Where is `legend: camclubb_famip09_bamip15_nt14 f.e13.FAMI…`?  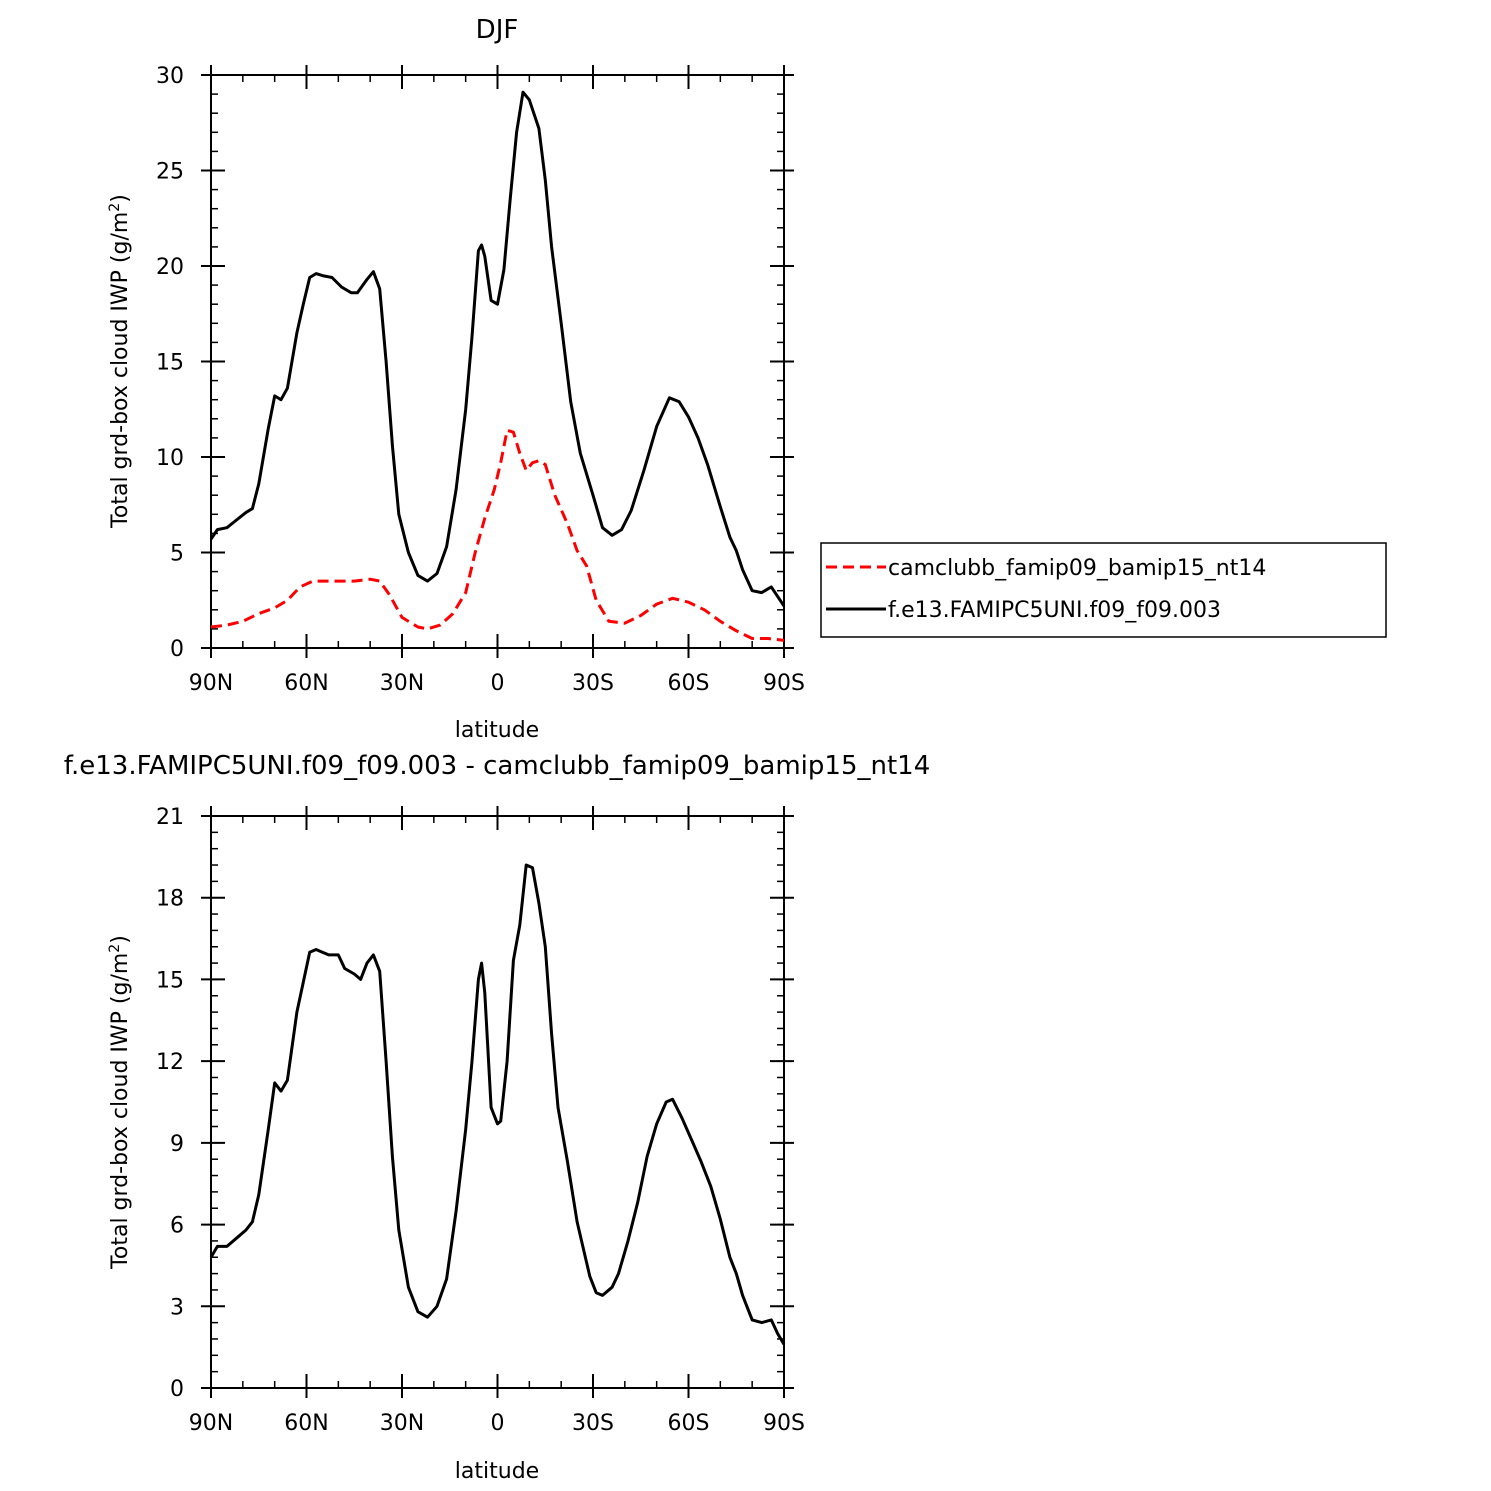 legend: camclubb_famip09_bamip15_nt14 f.e13.FAMI… is located at coordinates (1103, 590).